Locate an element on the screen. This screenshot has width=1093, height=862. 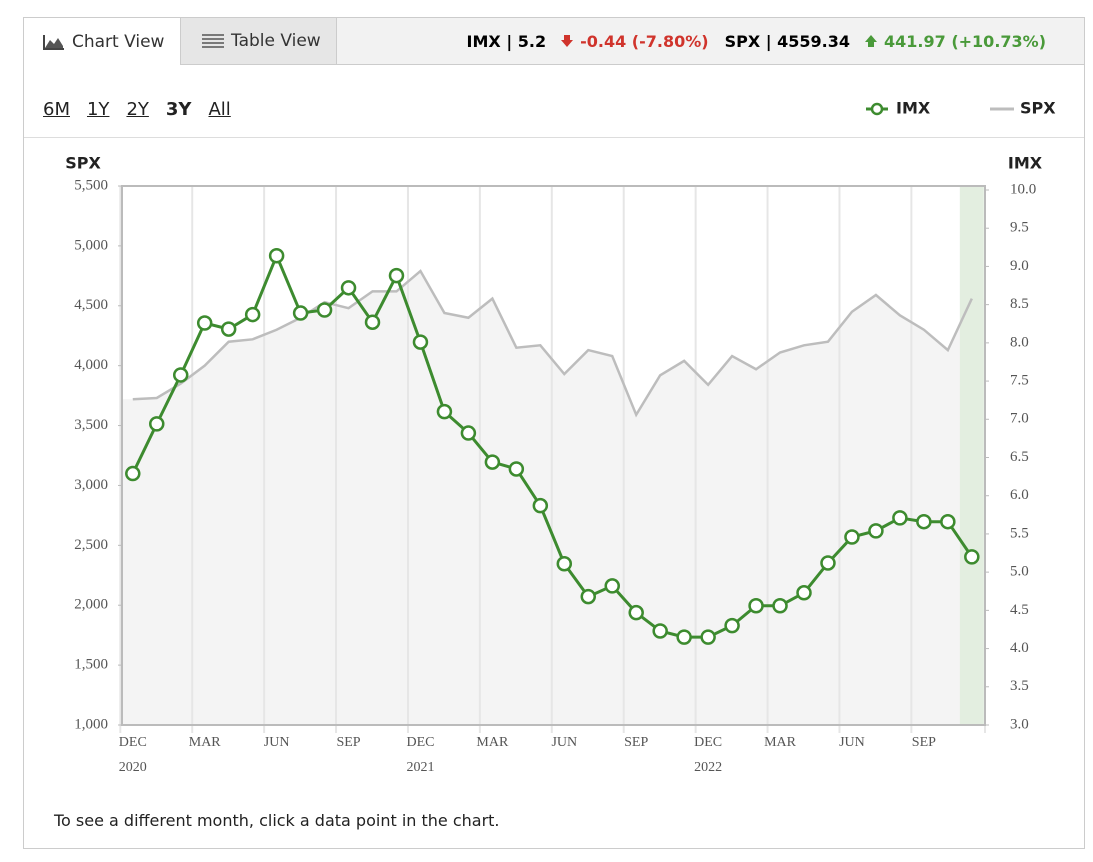
y2-tick-label: 10.0 is located at coordinates (1023, 189).